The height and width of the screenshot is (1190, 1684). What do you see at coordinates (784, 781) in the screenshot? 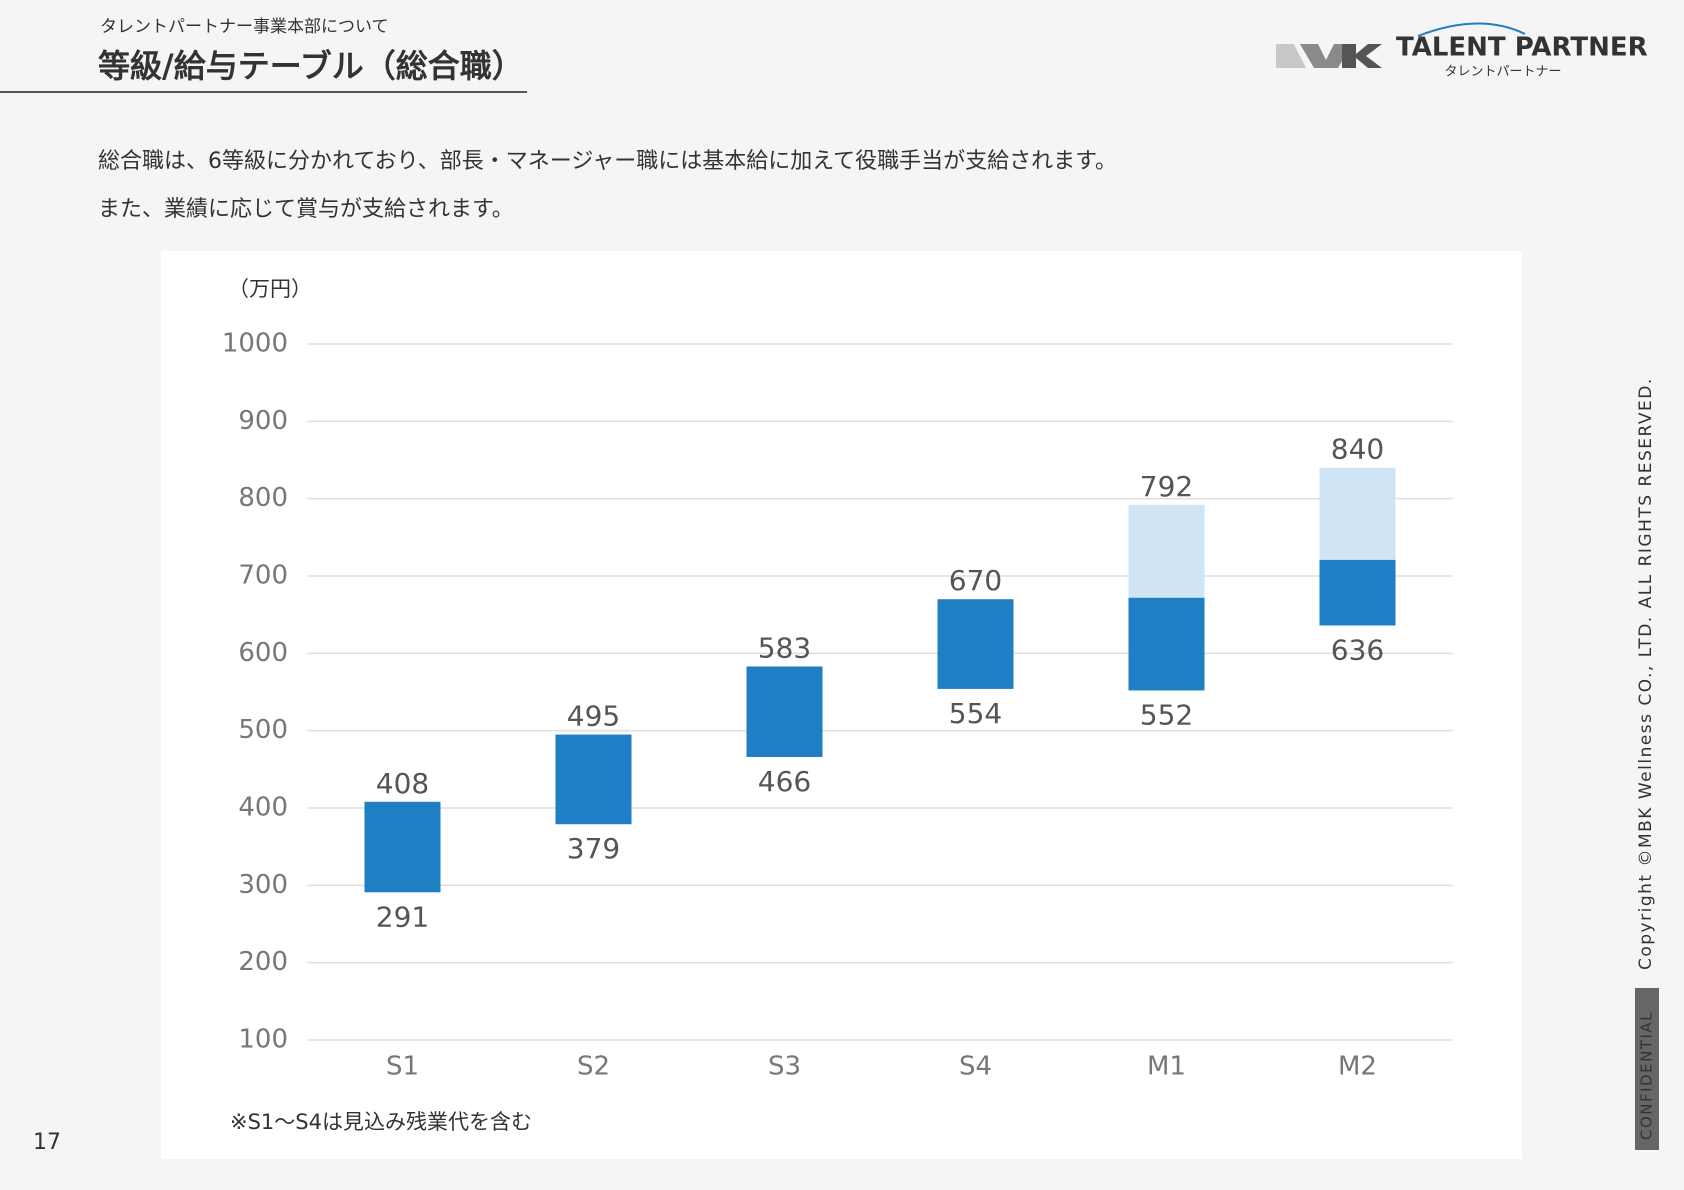
I see `value-label: 466` at bounding box center [784, 781].